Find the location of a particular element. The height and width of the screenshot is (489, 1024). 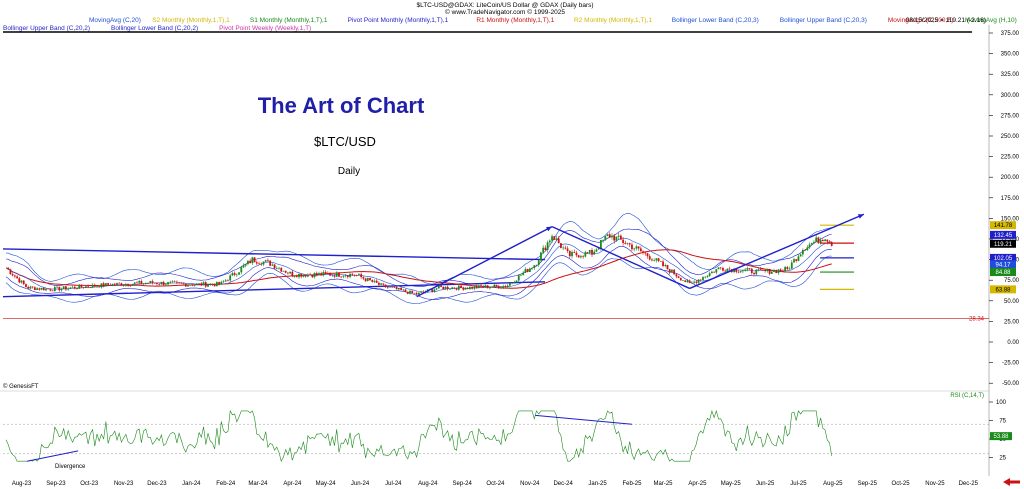

month-label: Dec-24 is located at coordinates (563, 484).